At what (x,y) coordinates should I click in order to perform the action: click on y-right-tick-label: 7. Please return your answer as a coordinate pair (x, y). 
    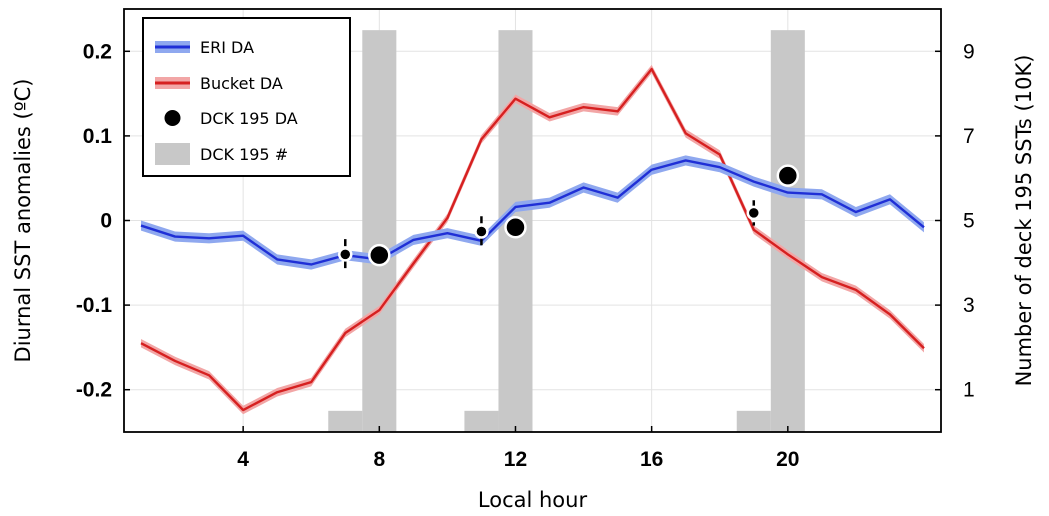
    Looking at the image, I should click on (969, 136).